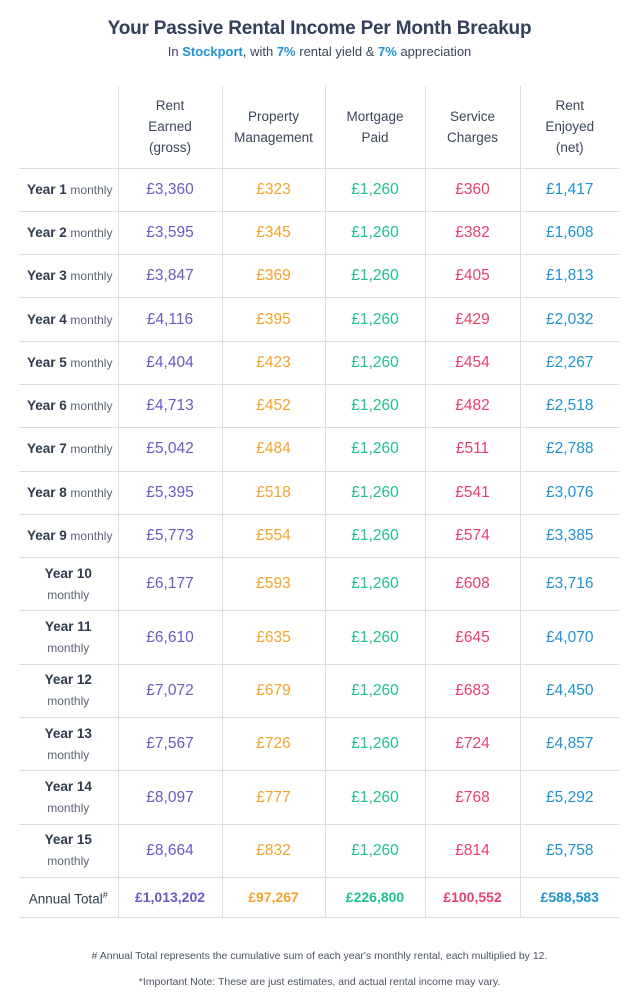 This screenshot has height=1000, width=639. I want to click on rent-enjoyed-cell: £3,385, so click(569, 536).